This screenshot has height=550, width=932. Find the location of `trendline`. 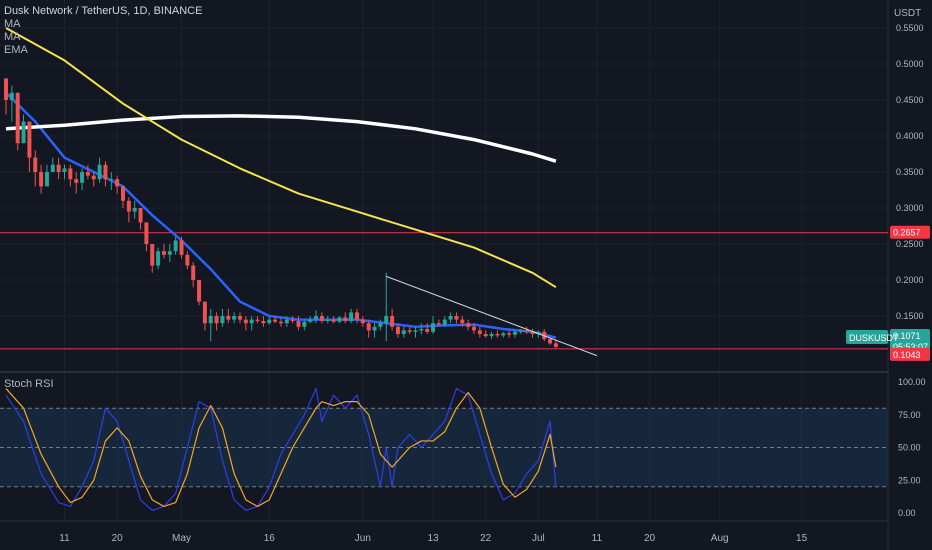

trendline is located at coordinates (492, 316).